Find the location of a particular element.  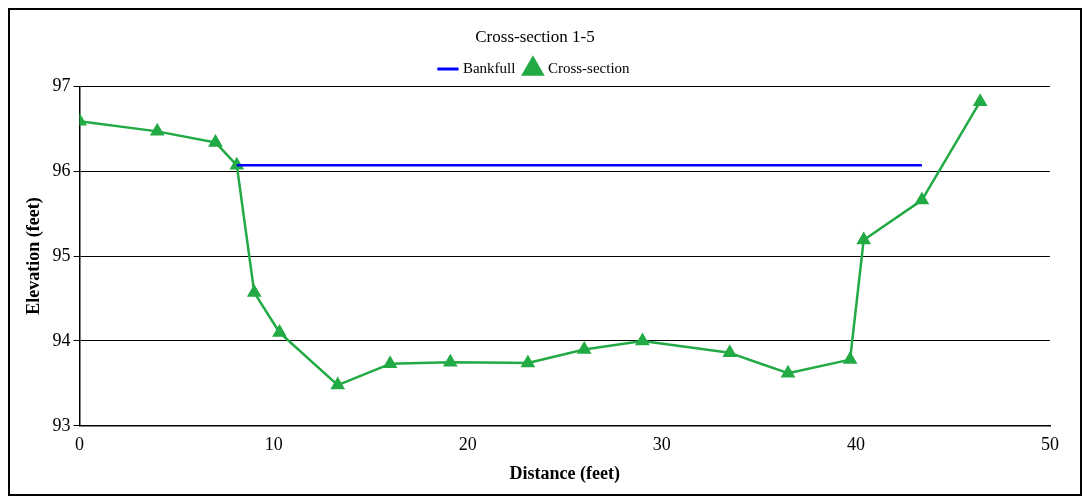

x-tick-label: 40 is located at coordinates (855, 444).